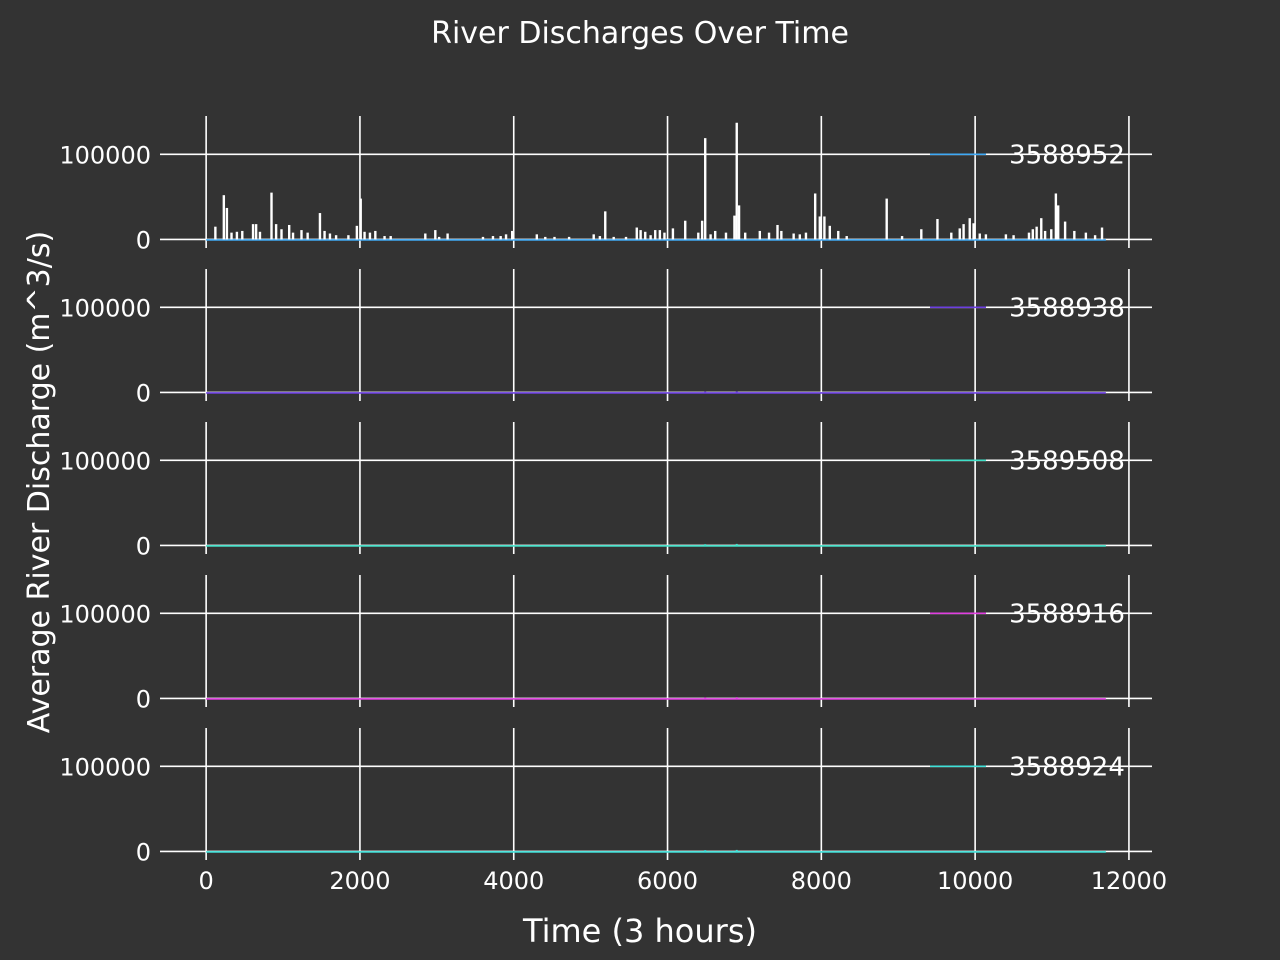 The image size is (1280, 960). I want to click on subplot-3588916: 0 100000 3588916, so click(605, 644).